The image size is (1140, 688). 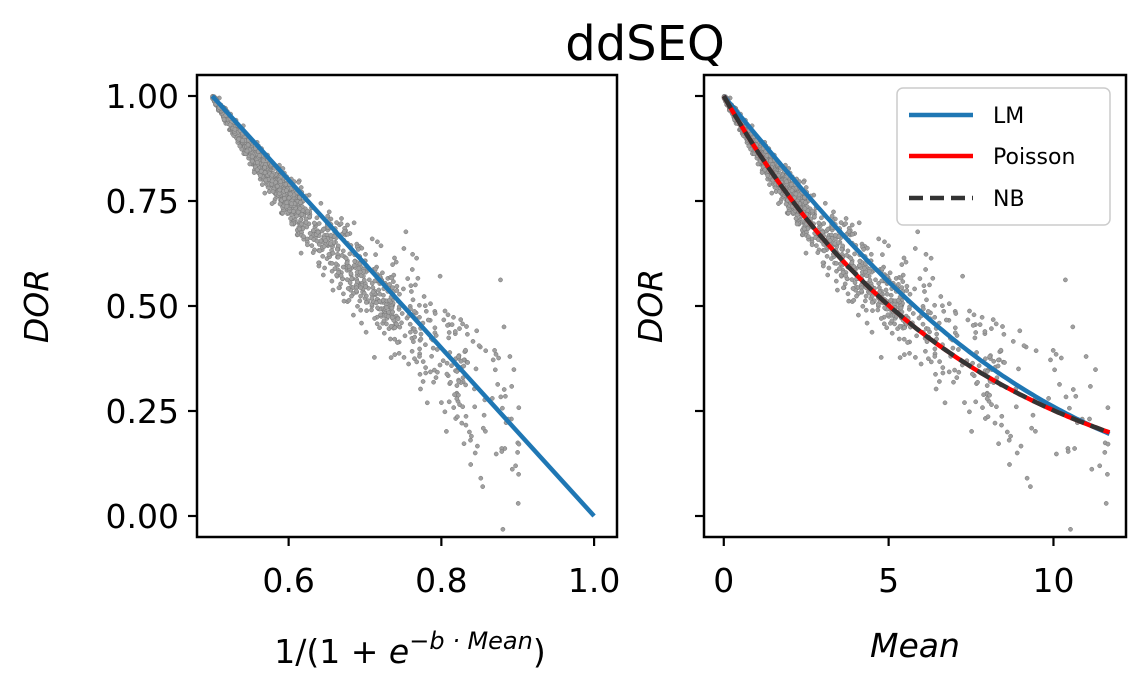 What do you see at coordinates (888, 580) in the screenshot?
I see `p1-xtick-label: 5` at bounding box center [888, 580].